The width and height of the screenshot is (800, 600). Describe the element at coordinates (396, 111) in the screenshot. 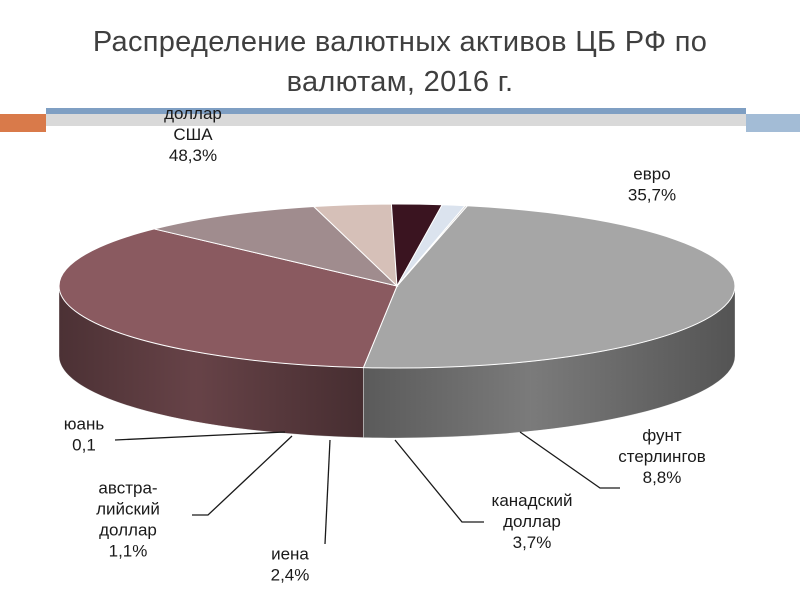

I see `header-rule-cap` at that location.